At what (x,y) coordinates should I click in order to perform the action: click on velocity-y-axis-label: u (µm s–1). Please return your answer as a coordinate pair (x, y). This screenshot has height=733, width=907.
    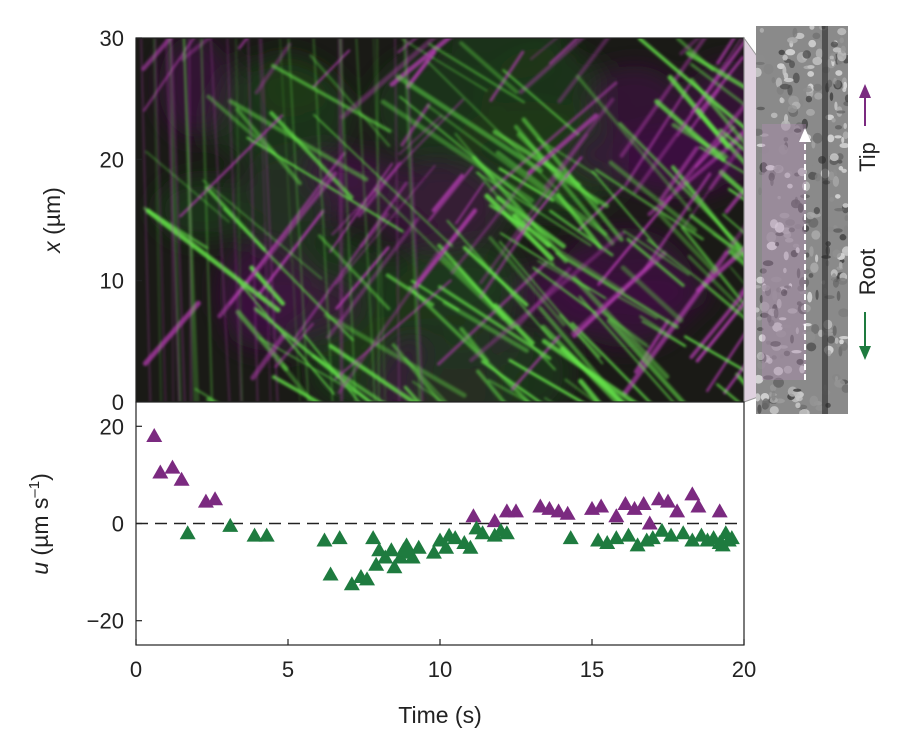
    Looking at the image, I should click on (39, 524).